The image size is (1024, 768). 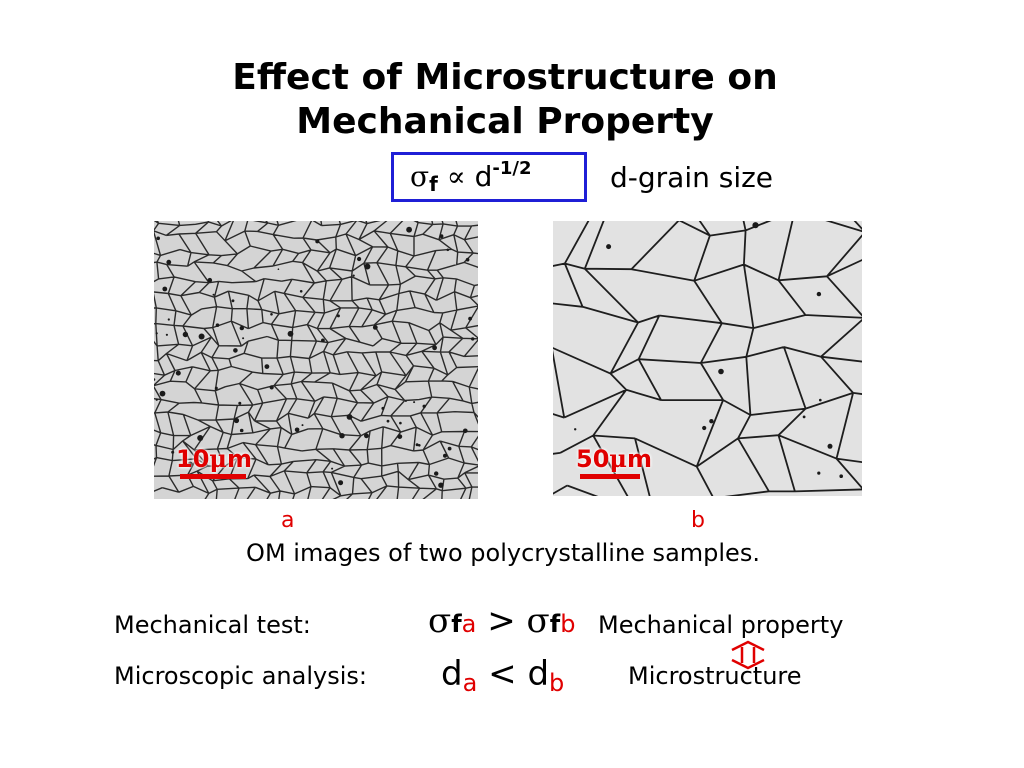 I want to click on scale-a-number: 10, so click(x=193, y=459).